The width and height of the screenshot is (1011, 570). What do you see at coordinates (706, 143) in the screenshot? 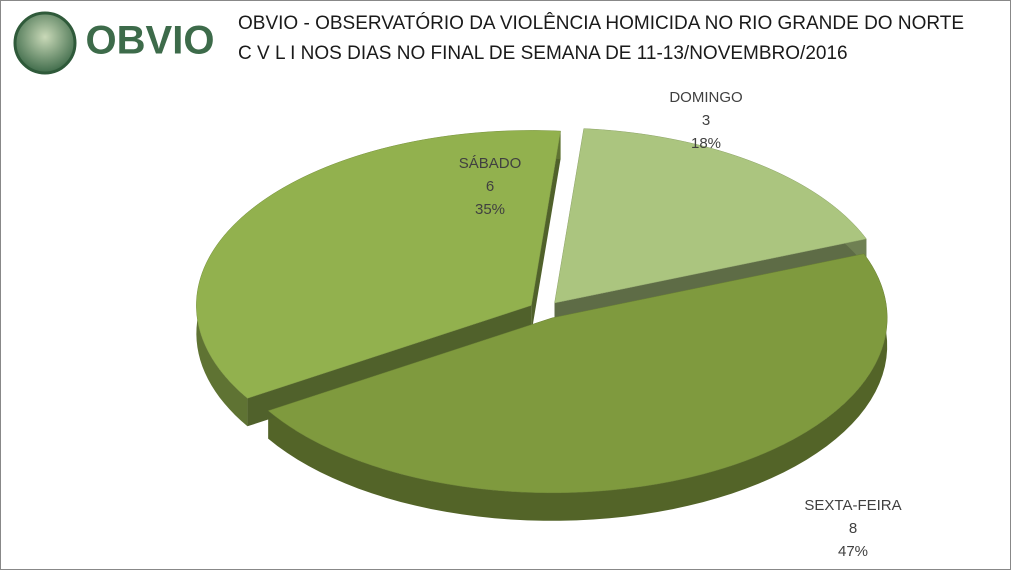
I see `data-label-percent: 18%` at bounding box center [706, 143].